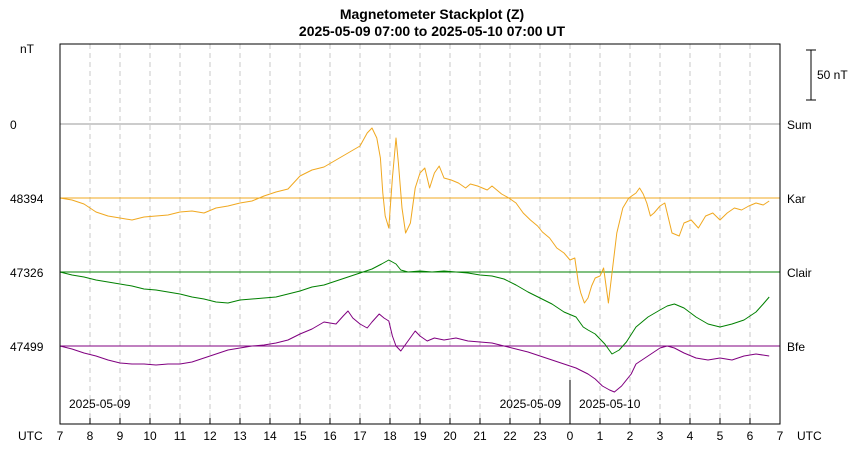 The image size is (865, 450). What do you see at coordinates (210, 436) in the screenshot?
I see `x-tick-label: 12` at bounding box center [210, 436].